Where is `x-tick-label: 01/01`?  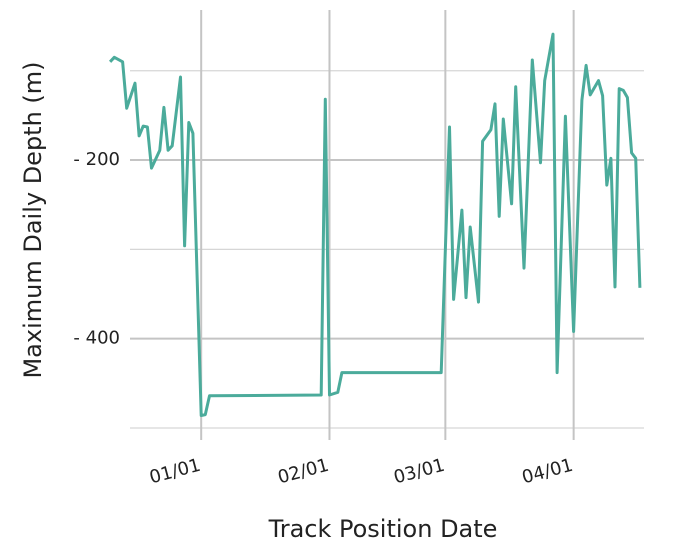
x-tick-label: 01/01 is located at coordinates (175, 472).